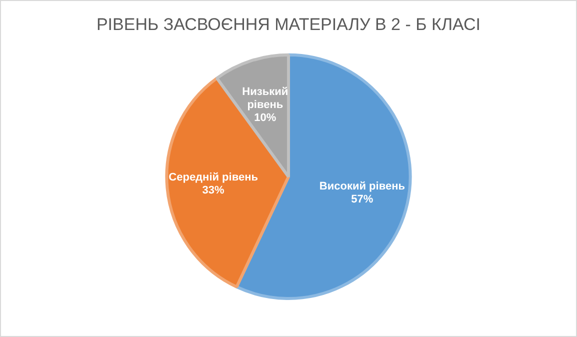 The width and height of the screenshot is (577, 337). What do you see at coordinates (213, 177) in the screenshot?
I see `slice-label: Середній рівень` at bounding box center [213, 177].